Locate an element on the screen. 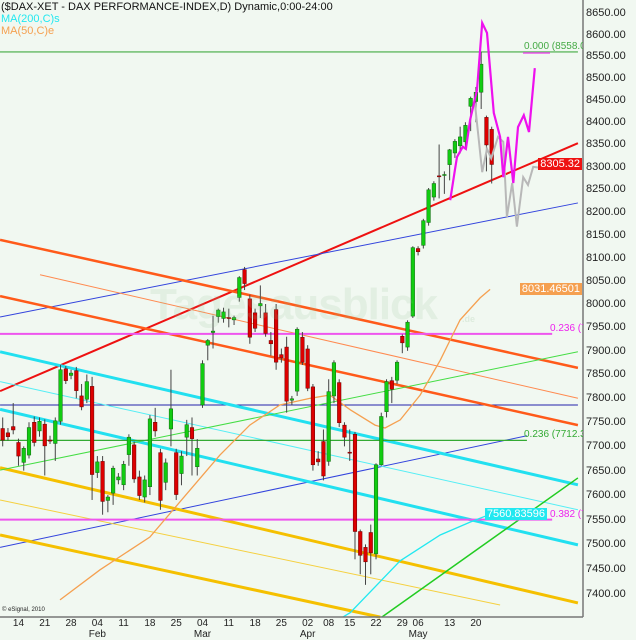  x-tick-label: 06 is located at coordinates (418, 623).